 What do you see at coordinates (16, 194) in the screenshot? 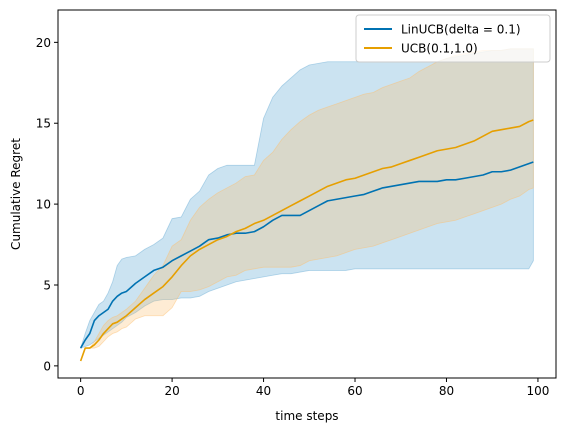
I see `y-axis-label: Cumulative Regret` at bounding box center [16, 194].